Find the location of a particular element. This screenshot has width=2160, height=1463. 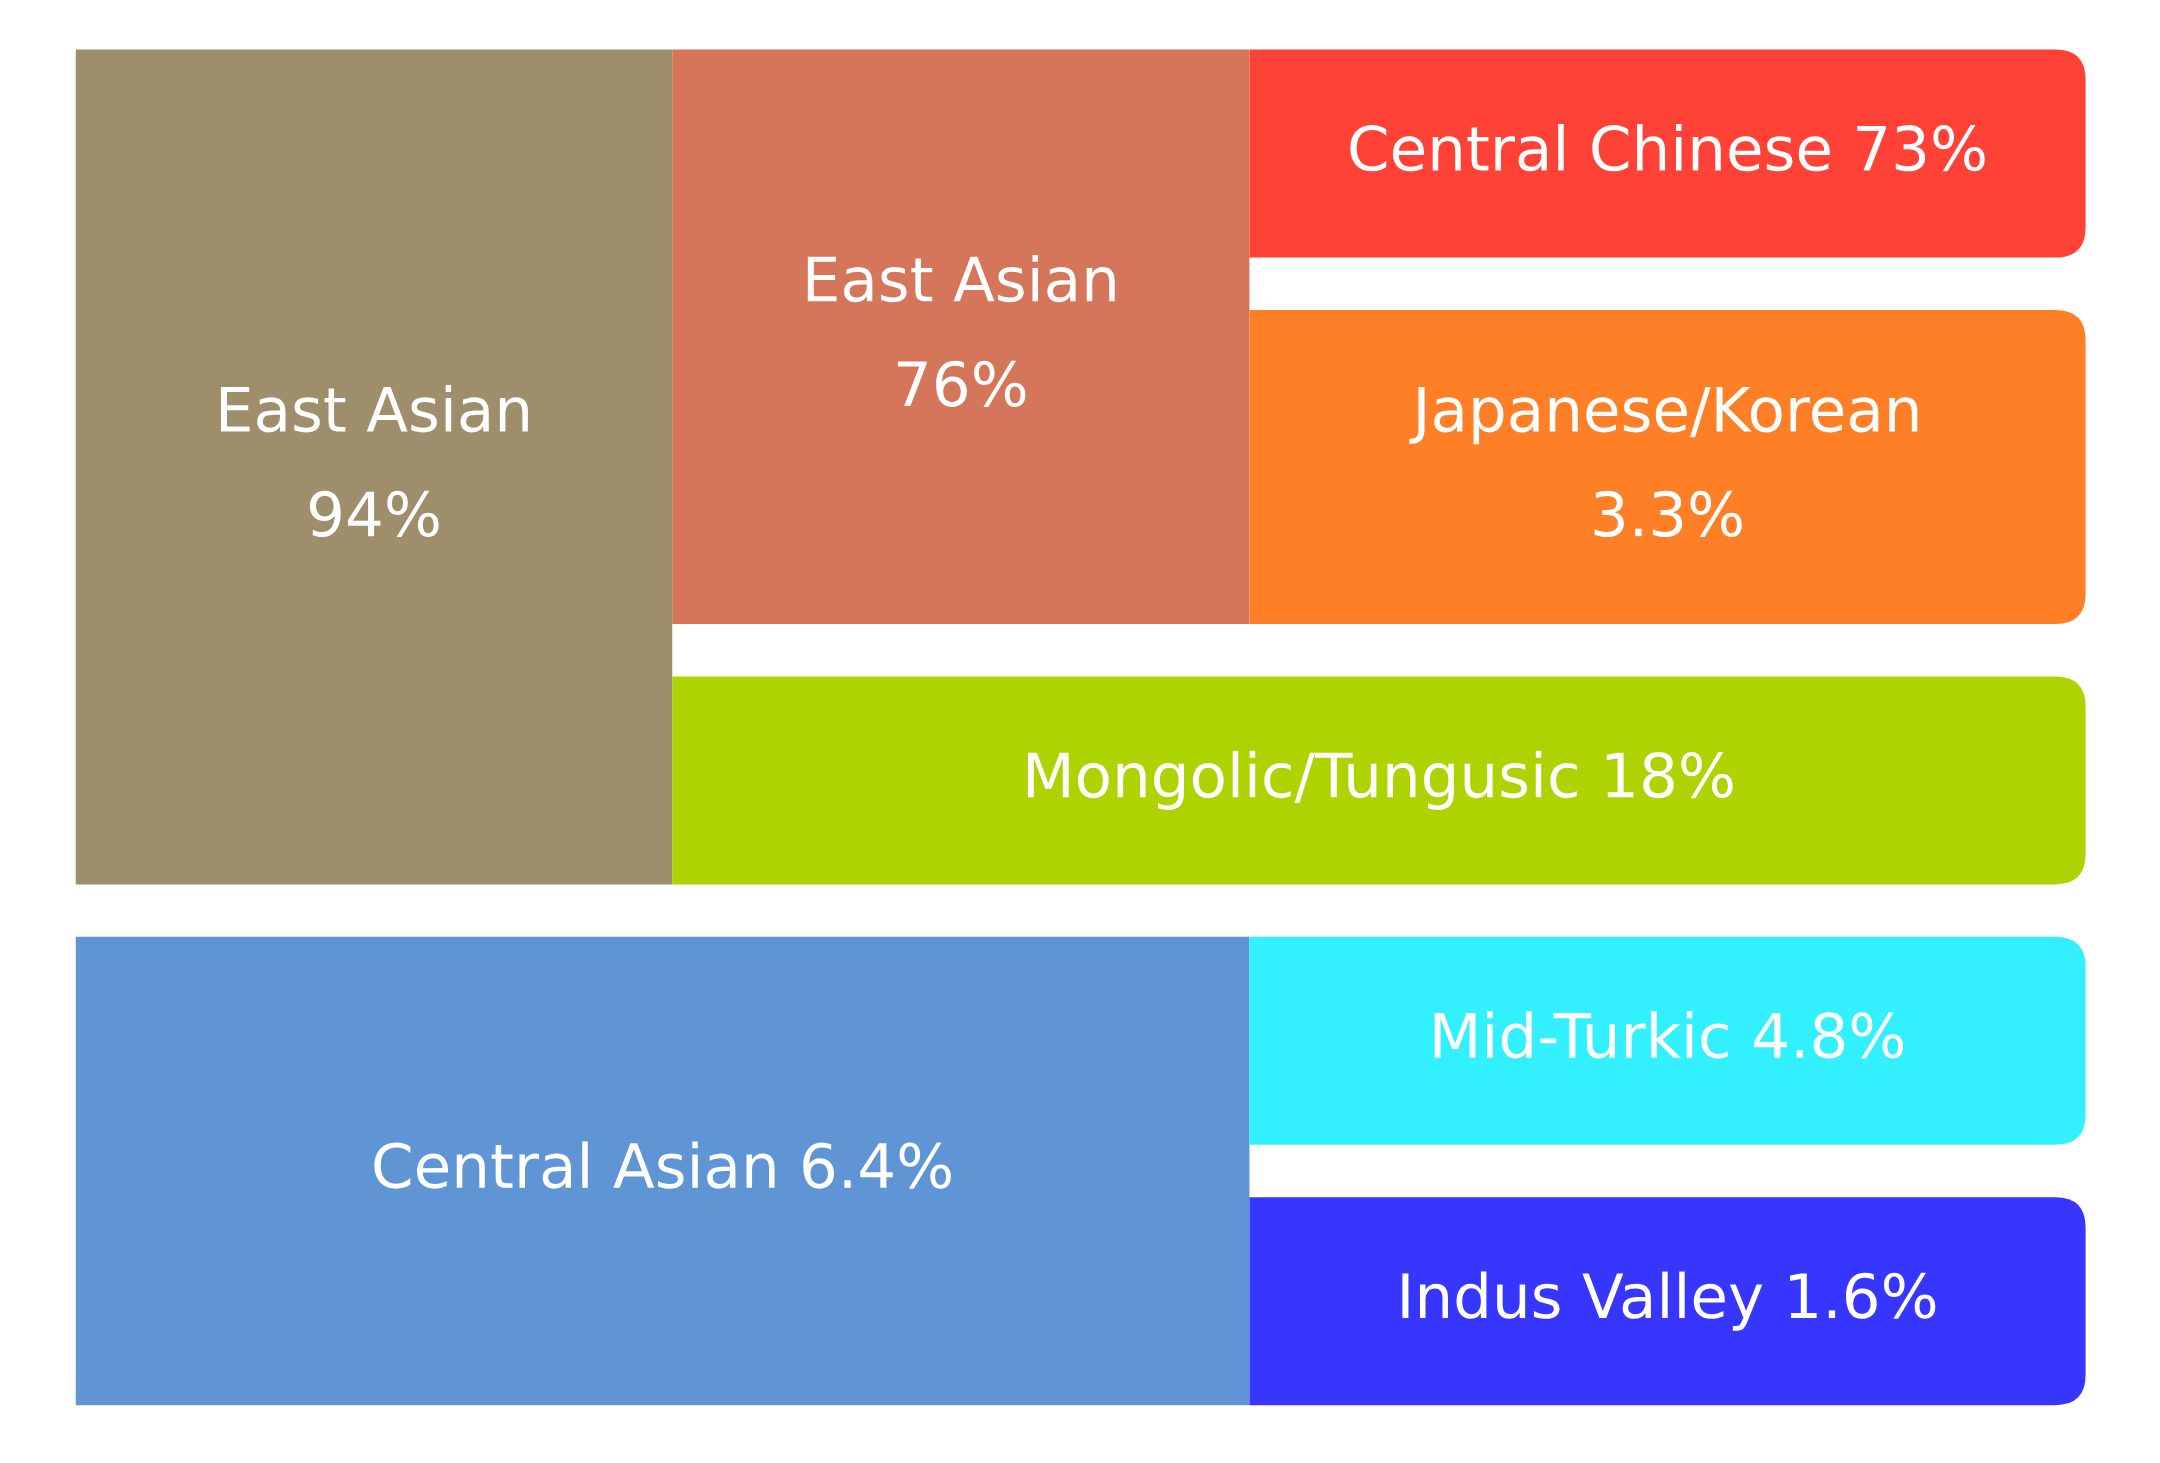

data-label: 6.4% is located at coordinates (877, 1165).